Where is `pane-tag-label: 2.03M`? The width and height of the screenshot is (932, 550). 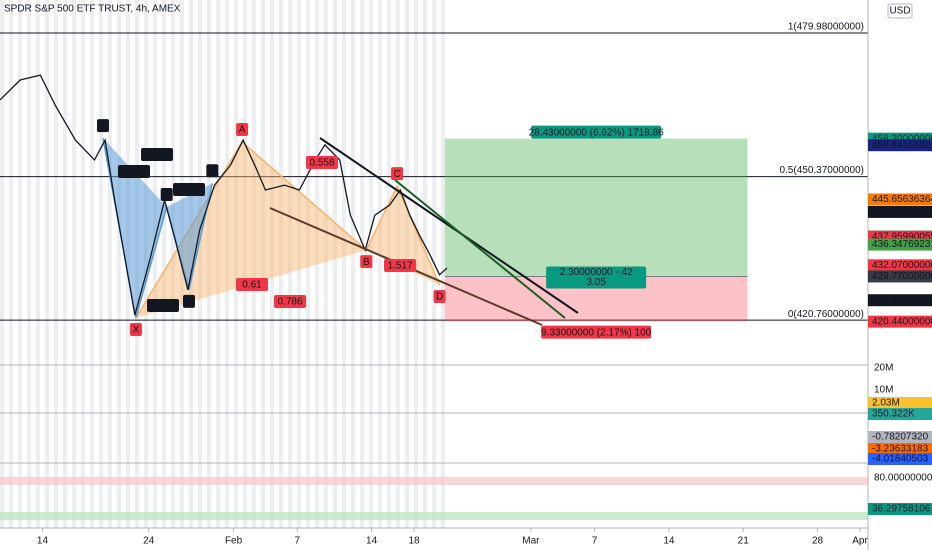 pane-tag-label: 2.03M is located at coordinates (886, 403).